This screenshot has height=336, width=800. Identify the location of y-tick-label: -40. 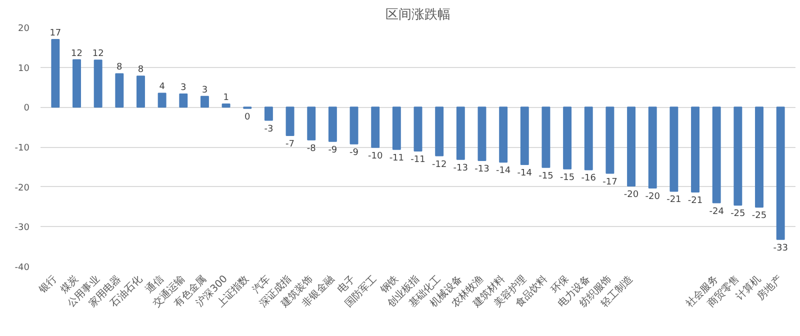
(22, 268).